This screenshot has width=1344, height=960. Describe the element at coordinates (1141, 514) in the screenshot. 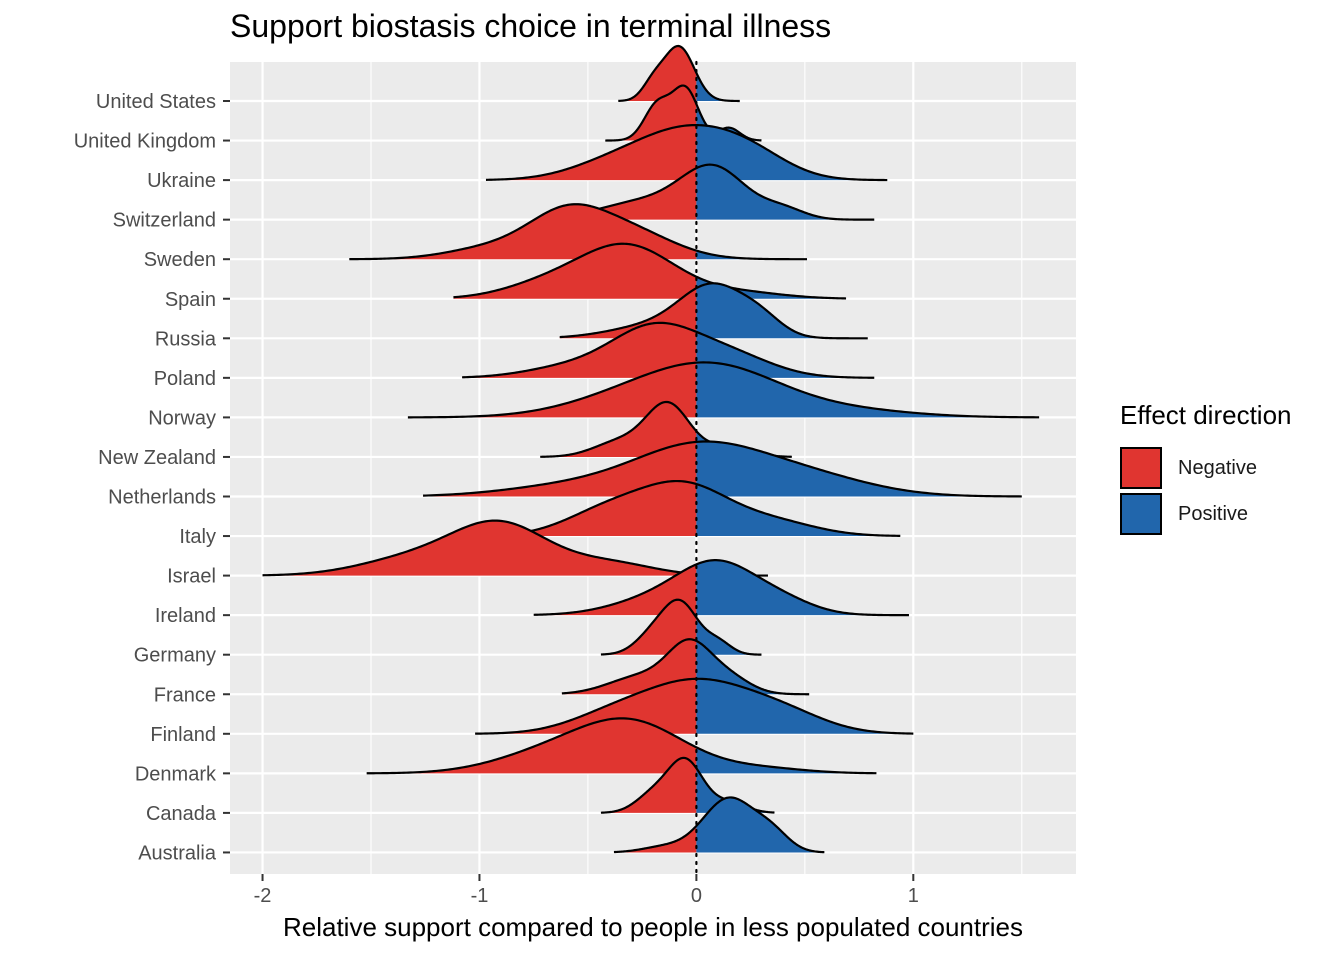

I see `legend-key-positive` at that location.